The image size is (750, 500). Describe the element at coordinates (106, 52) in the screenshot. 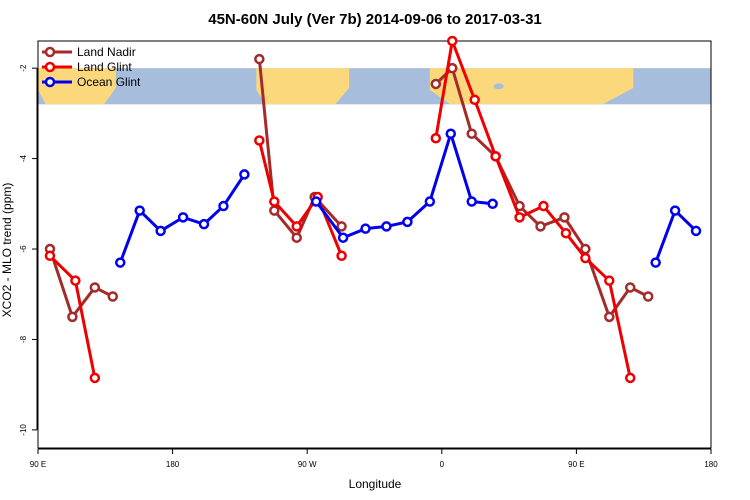

I see `legend-label: Land Nadir` at that location.